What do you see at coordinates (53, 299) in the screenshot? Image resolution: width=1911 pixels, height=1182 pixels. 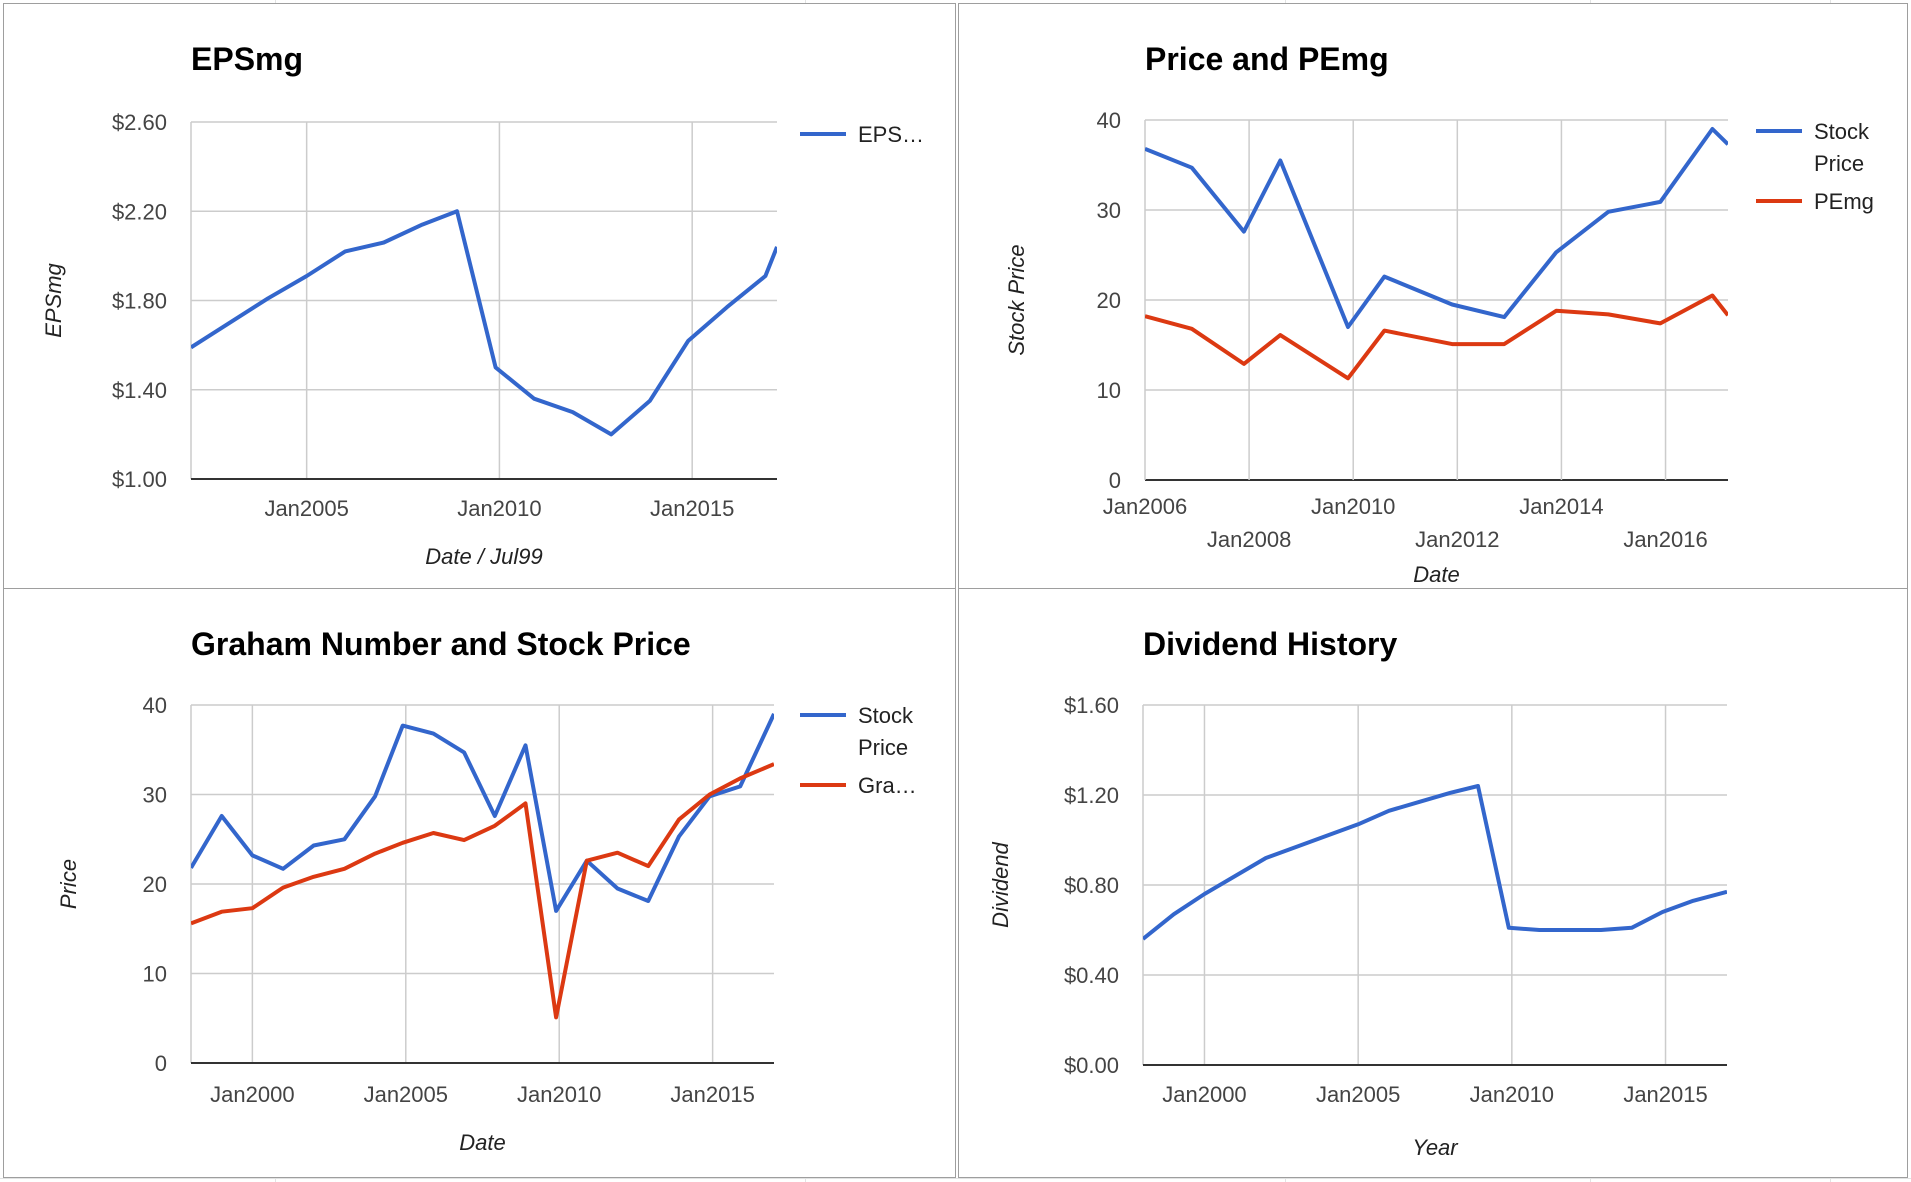 I see `y-axis-title: EPSmg` at bounding box center [53, 299].